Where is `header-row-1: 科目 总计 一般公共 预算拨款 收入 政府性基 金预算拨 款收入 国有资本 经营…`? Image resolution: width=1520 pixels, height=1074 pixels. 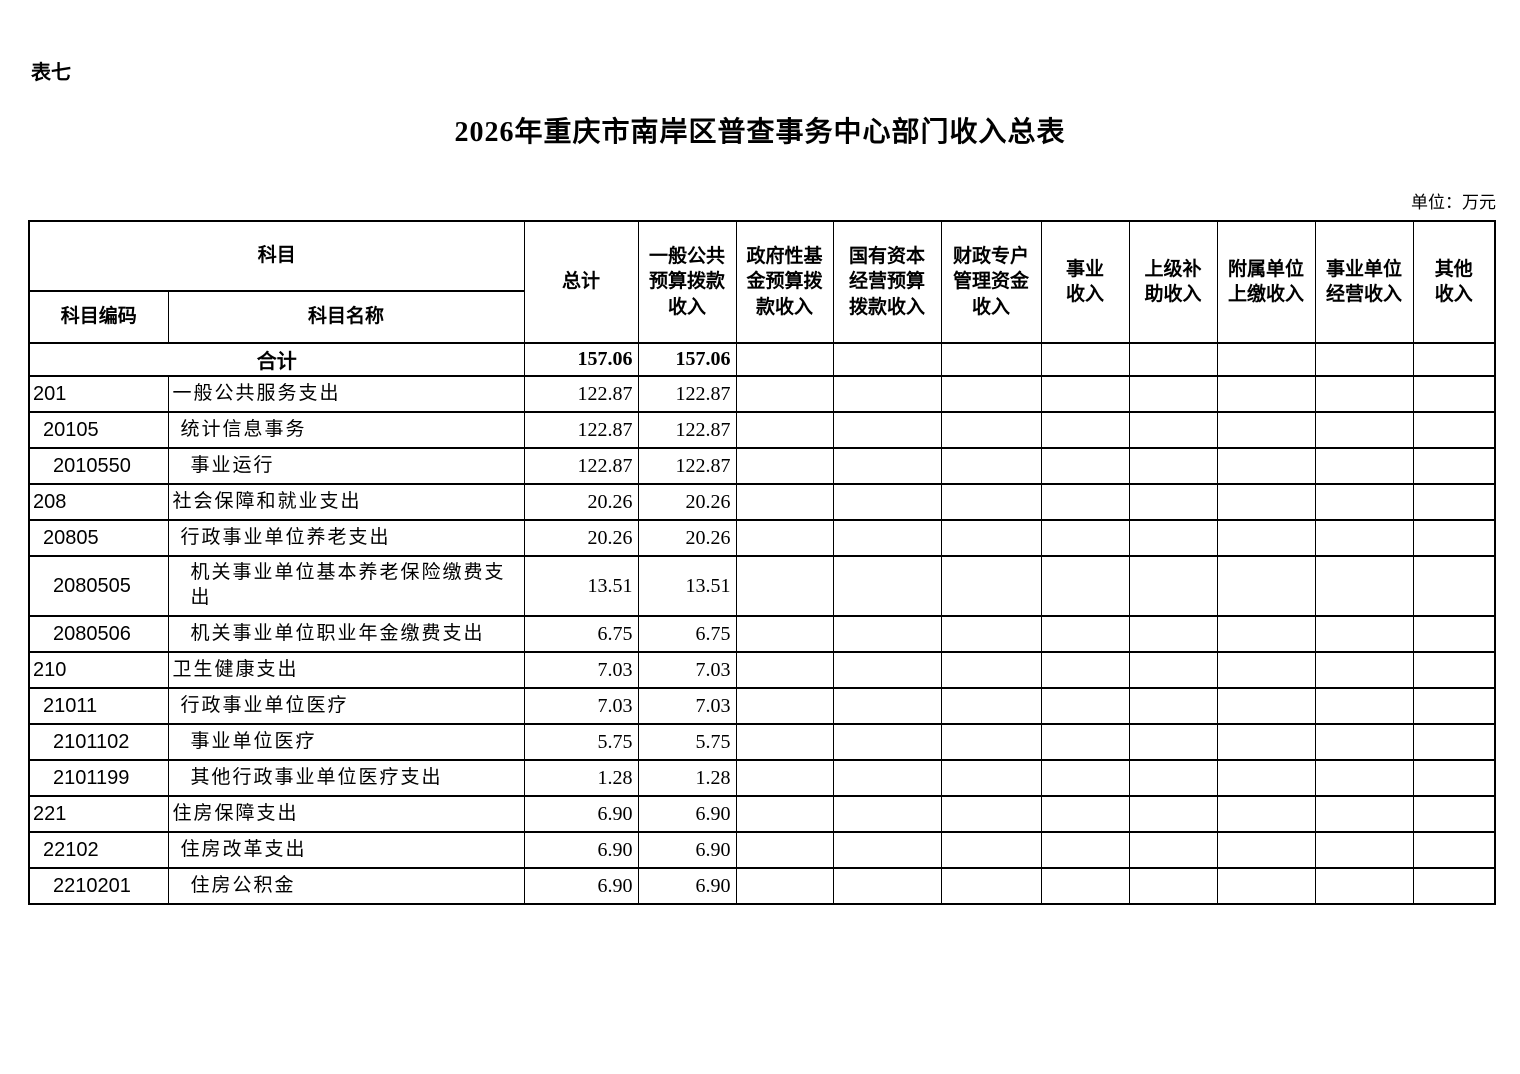
header-row-1: 科目 总计 一般公共 预算拨款 收入 政府性基 金预算拨 款收入 国有资本 经营… is located at coordinates (762, 282).